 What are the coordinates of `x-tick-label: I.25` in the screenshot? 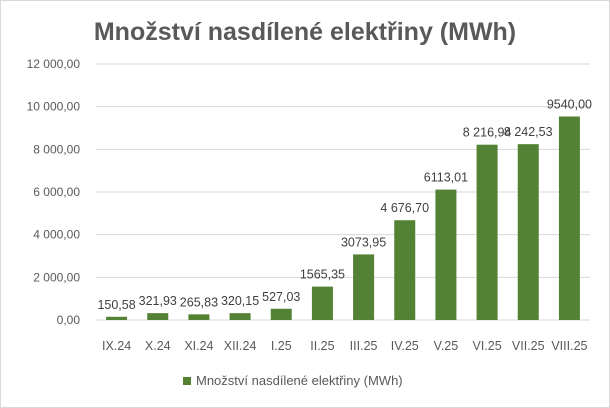 It's located at (281, 346).